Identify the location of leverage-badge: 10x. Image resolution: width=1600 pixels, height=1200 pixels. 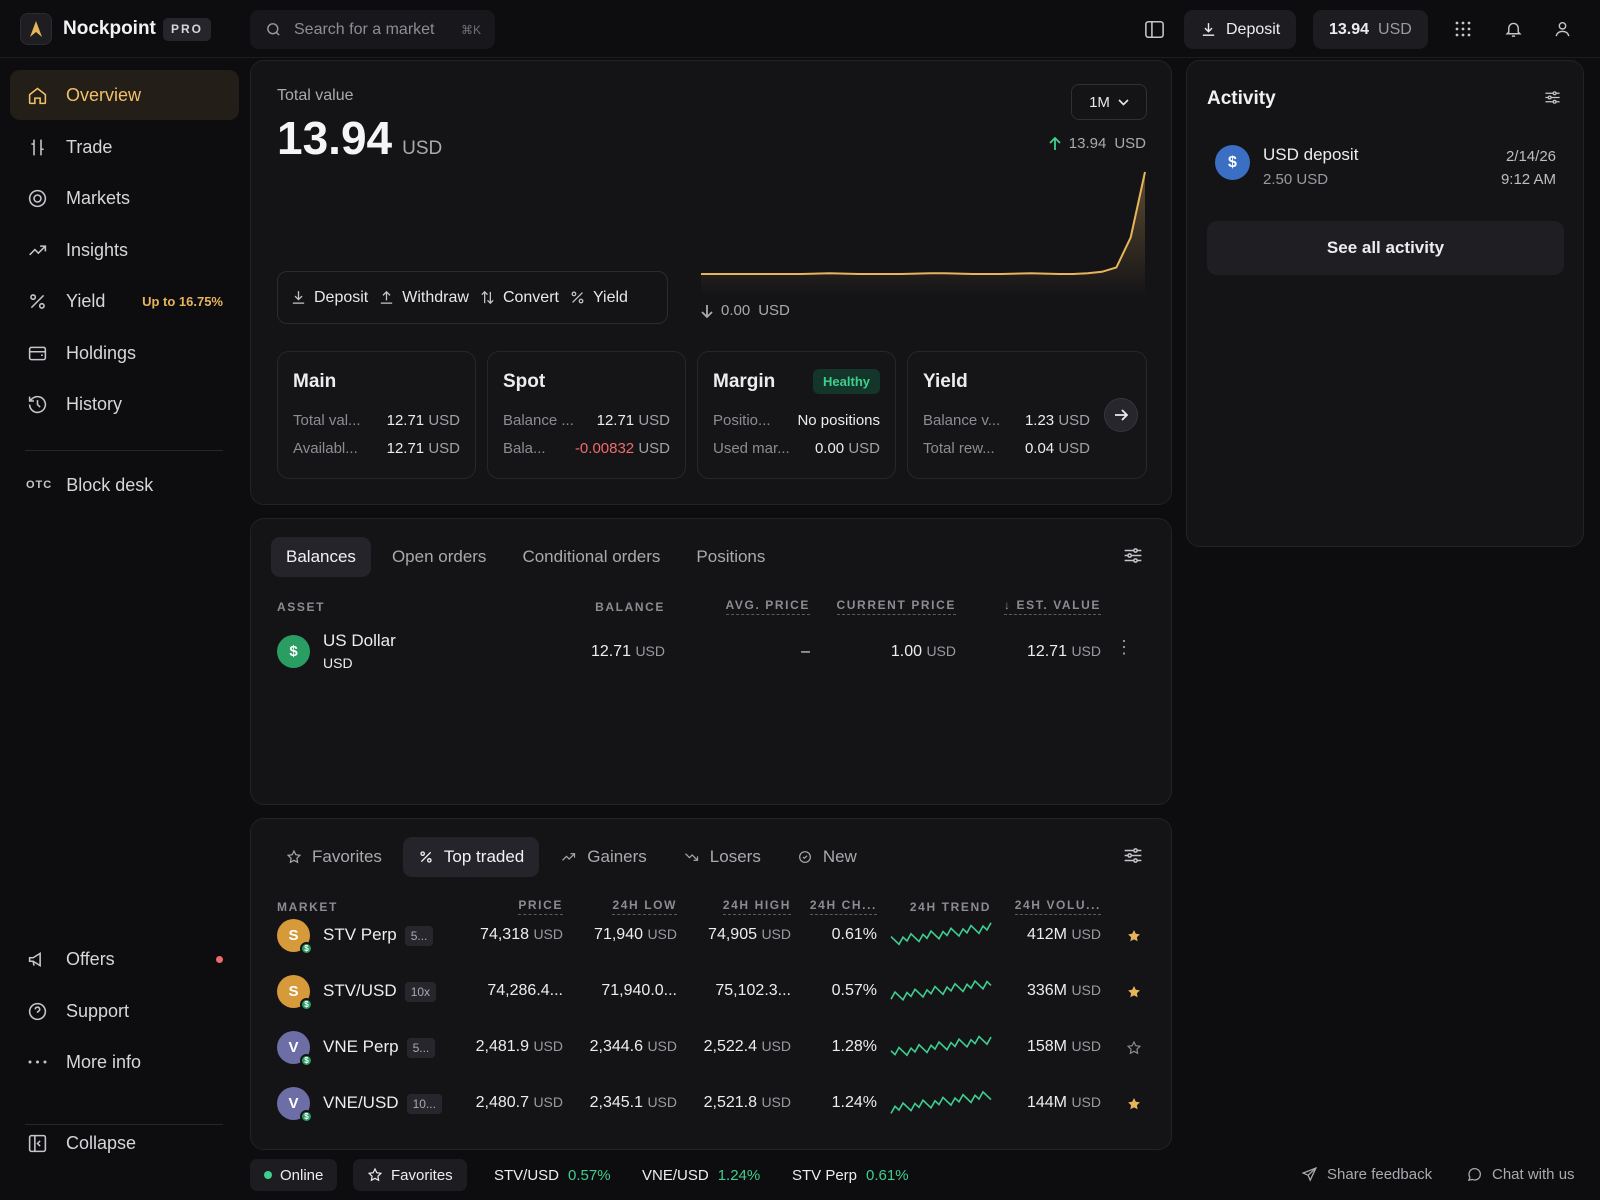
(420, 991).